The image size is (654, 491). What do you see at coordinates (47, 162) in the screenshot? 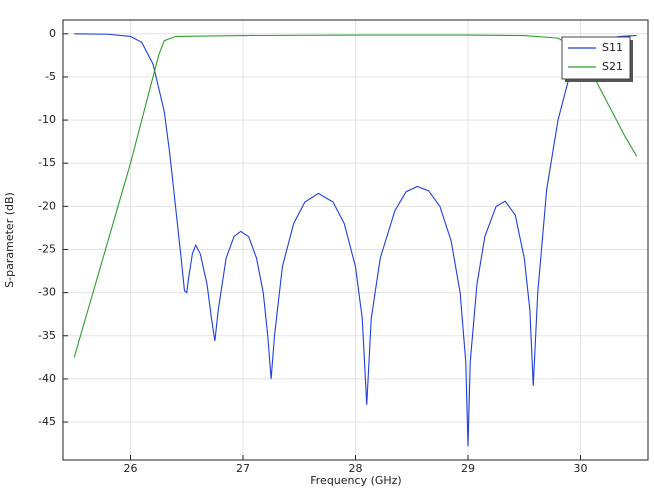
I see `y-tick-label: -15` at bounding box center [47, 162].